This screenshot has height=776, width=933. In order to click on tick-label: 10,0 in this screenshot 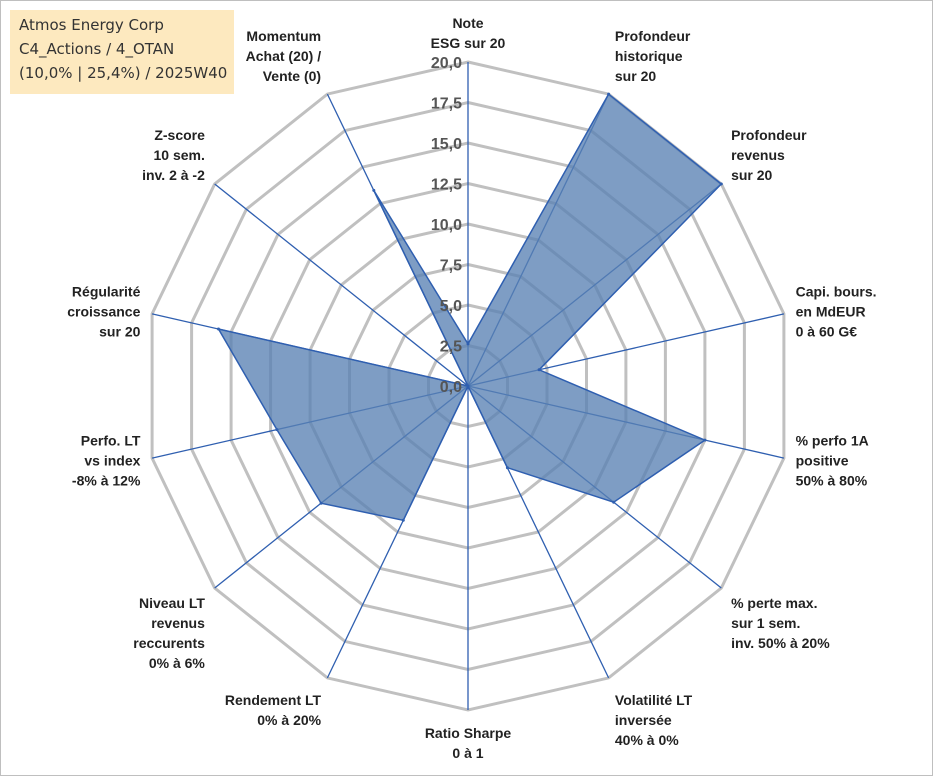, I will do `click(446, 225)`.